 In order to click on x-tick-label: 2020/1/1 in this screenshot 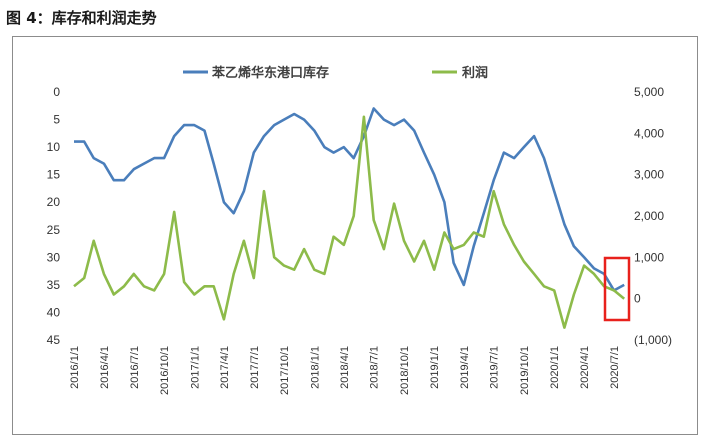, I will do `click(555, 367)`.